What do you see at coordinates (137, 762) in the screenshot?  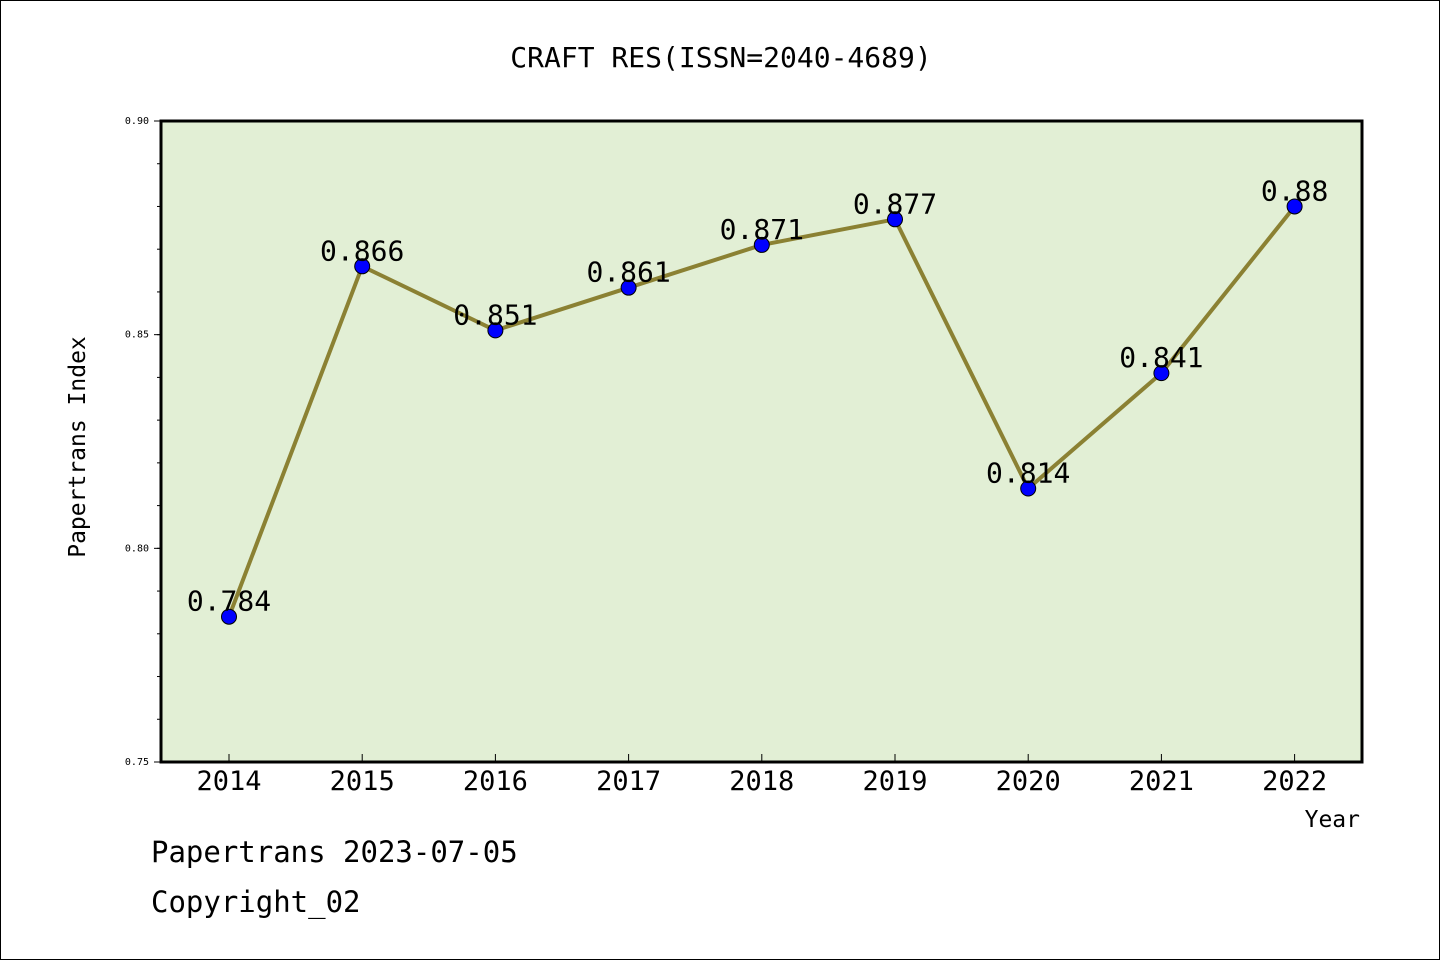 I see `y-tick-label: 0.75` at bounding box center [137, 762].